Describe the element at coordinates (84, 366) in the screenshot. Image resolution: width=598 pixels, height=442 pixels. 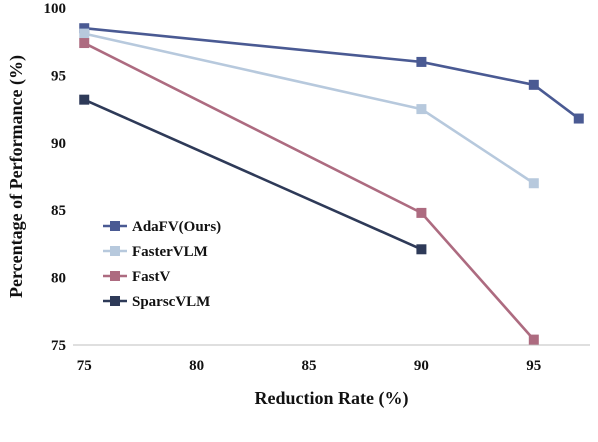
I see `x-tick-label: 75` at that location.